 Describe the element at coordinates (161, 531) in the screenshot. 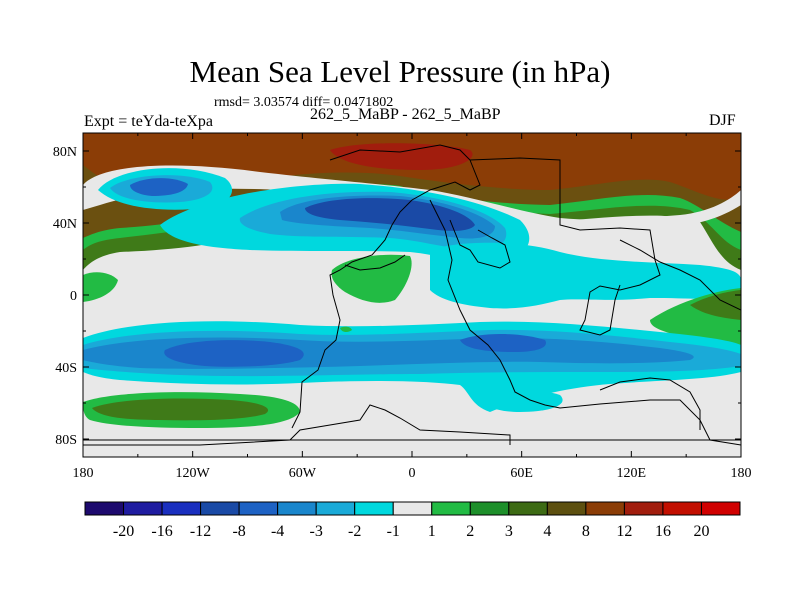

I see `colorbar-label: -16` at that location.